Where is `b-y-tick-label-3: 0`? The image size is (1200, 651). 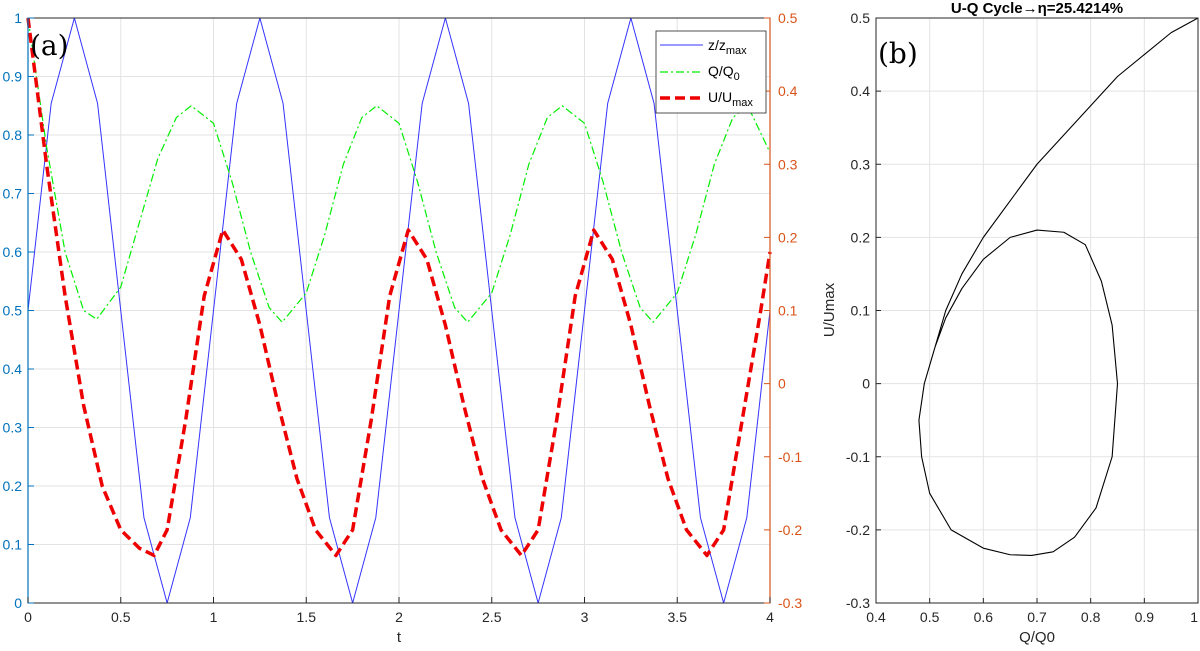 b-y-tick-label-3: 0 is located at coordinates (866, 384).